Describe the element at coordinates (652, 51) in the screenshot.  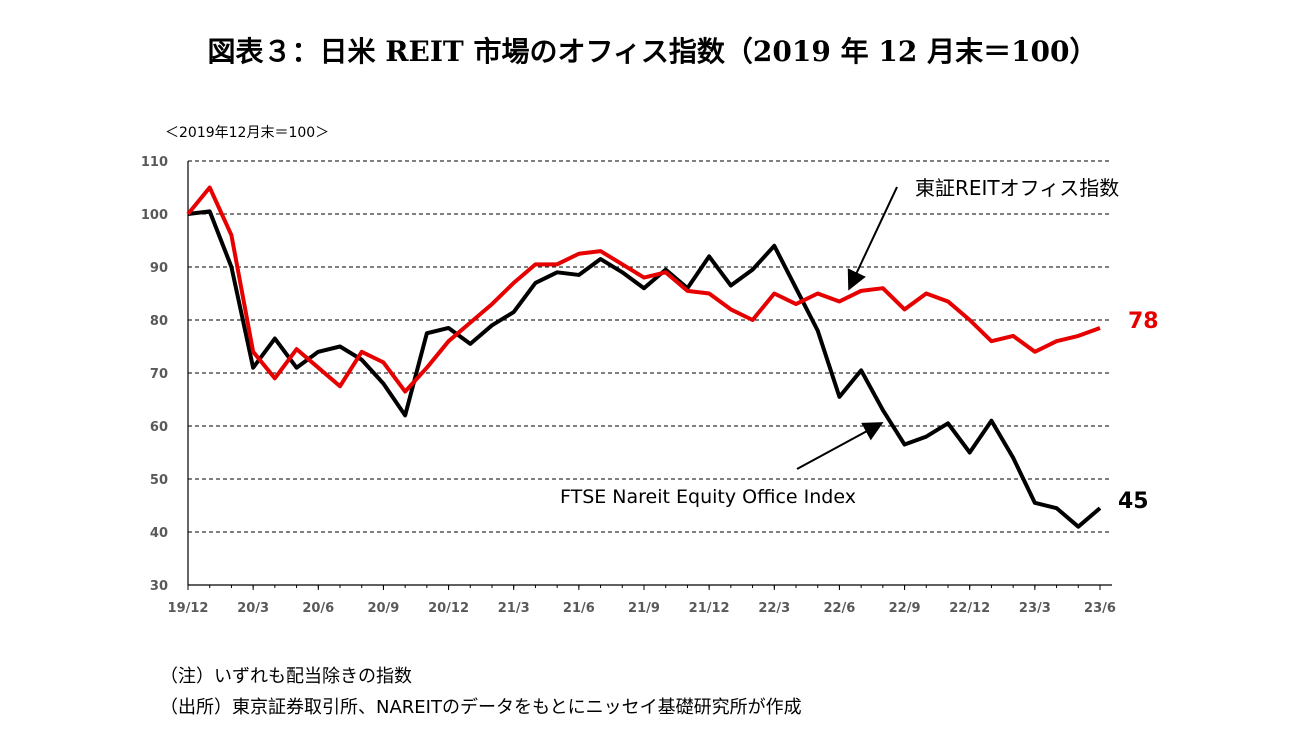
I see `chart-title: 図表３：日米 REIT 市場のオフィス指数（2019 年 12 月末＝100）` at that location.